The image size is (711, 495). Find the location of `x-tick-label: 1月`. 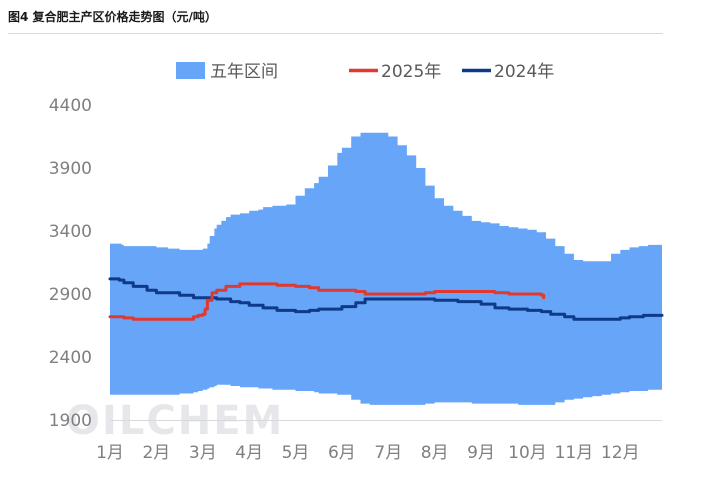

x-tick-label: 1月 is located at coordinates (110, 453).